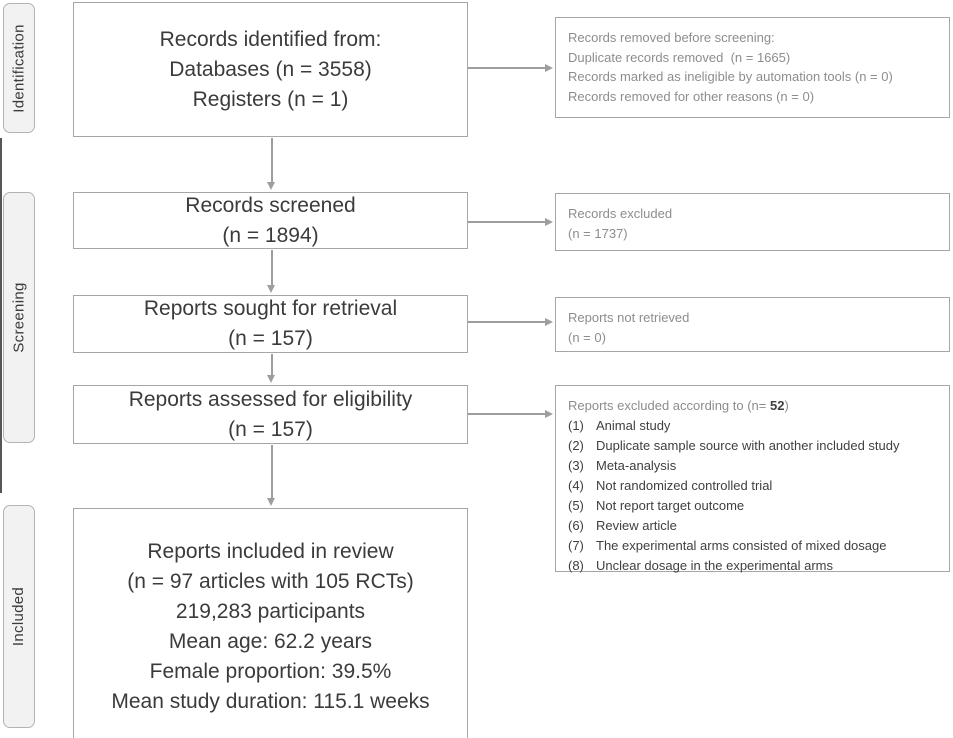 This screenshot has height=738, width=953. I want to click on box-reports-included-line: Reports included in review, so click(270, 551).